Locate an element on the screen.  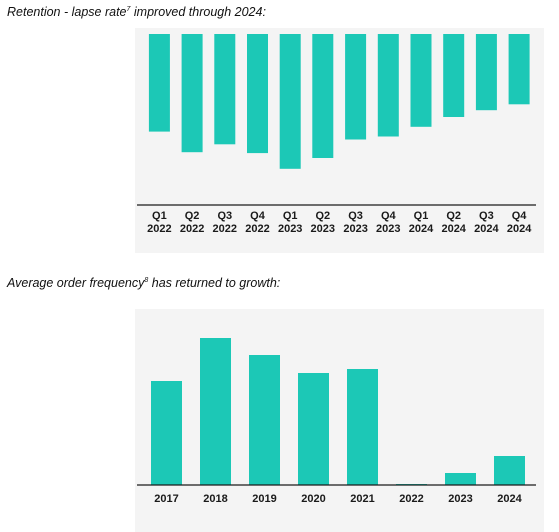
lapse-bar-q2-2024 is located at coordinates (454, 75).